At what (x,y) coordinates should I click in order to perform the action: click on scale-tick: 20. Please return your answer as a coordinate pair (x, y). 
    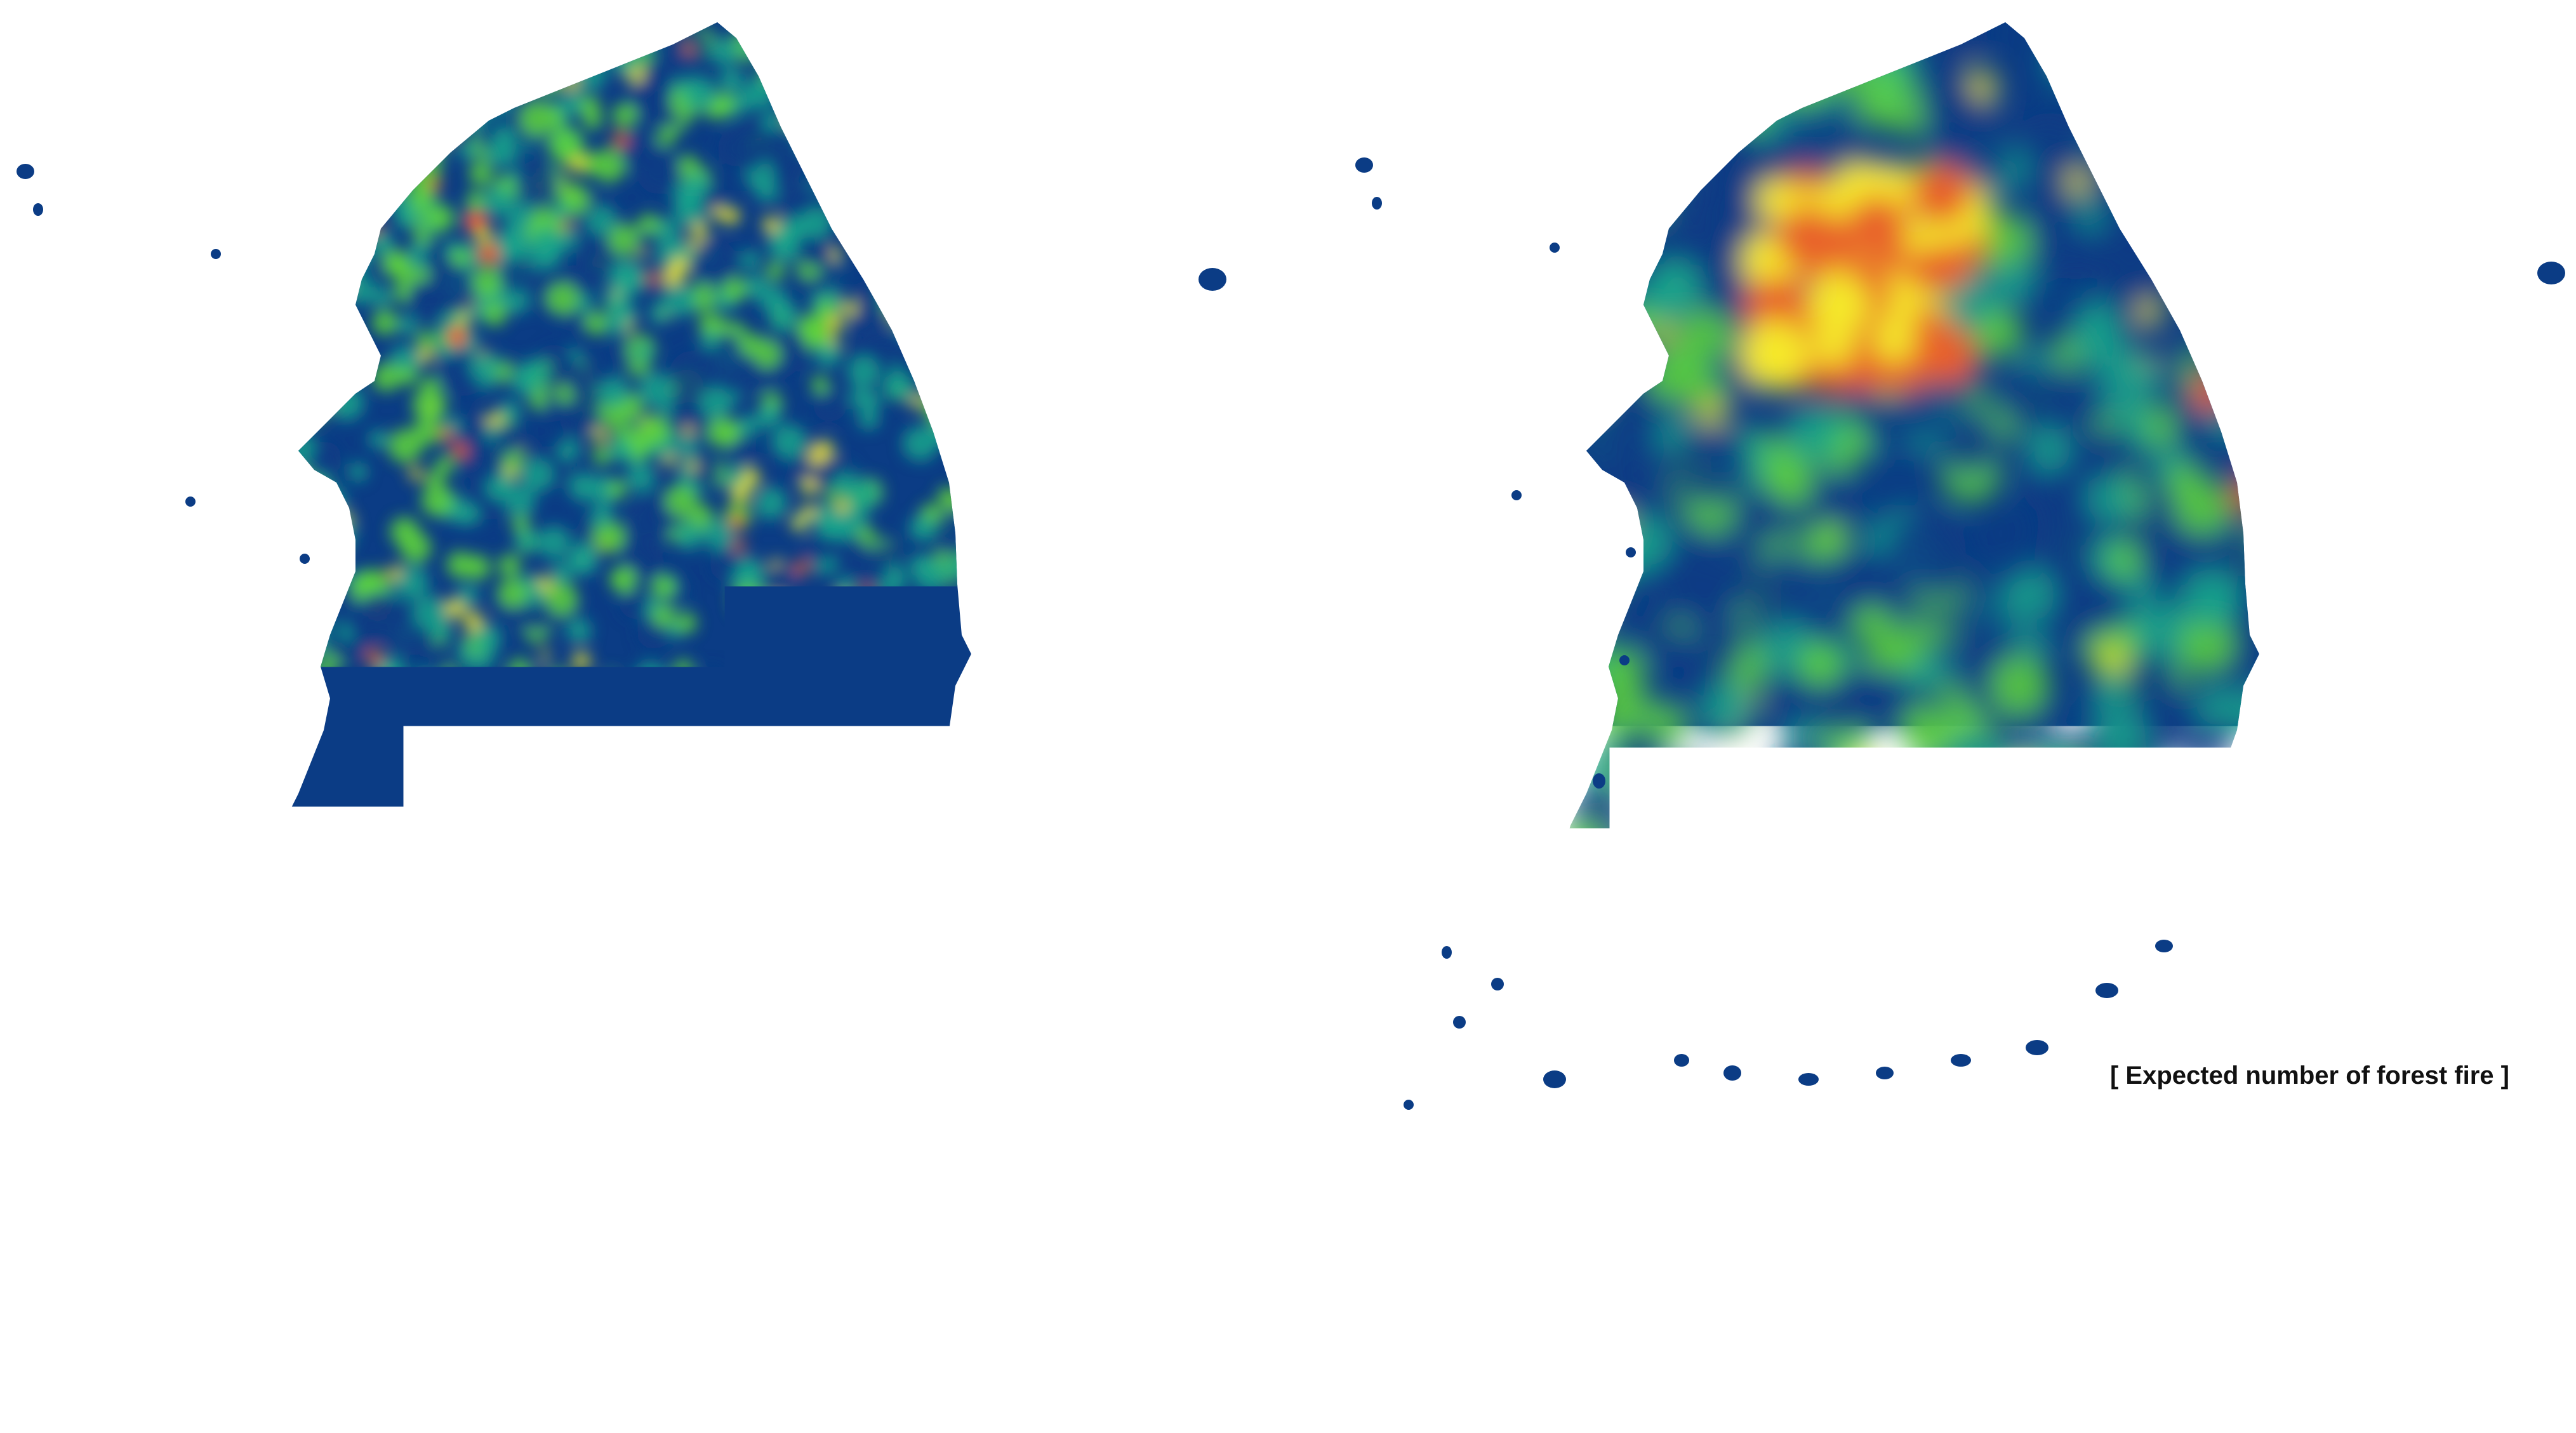
    Looking at the image, I should click on (2140, 1275).